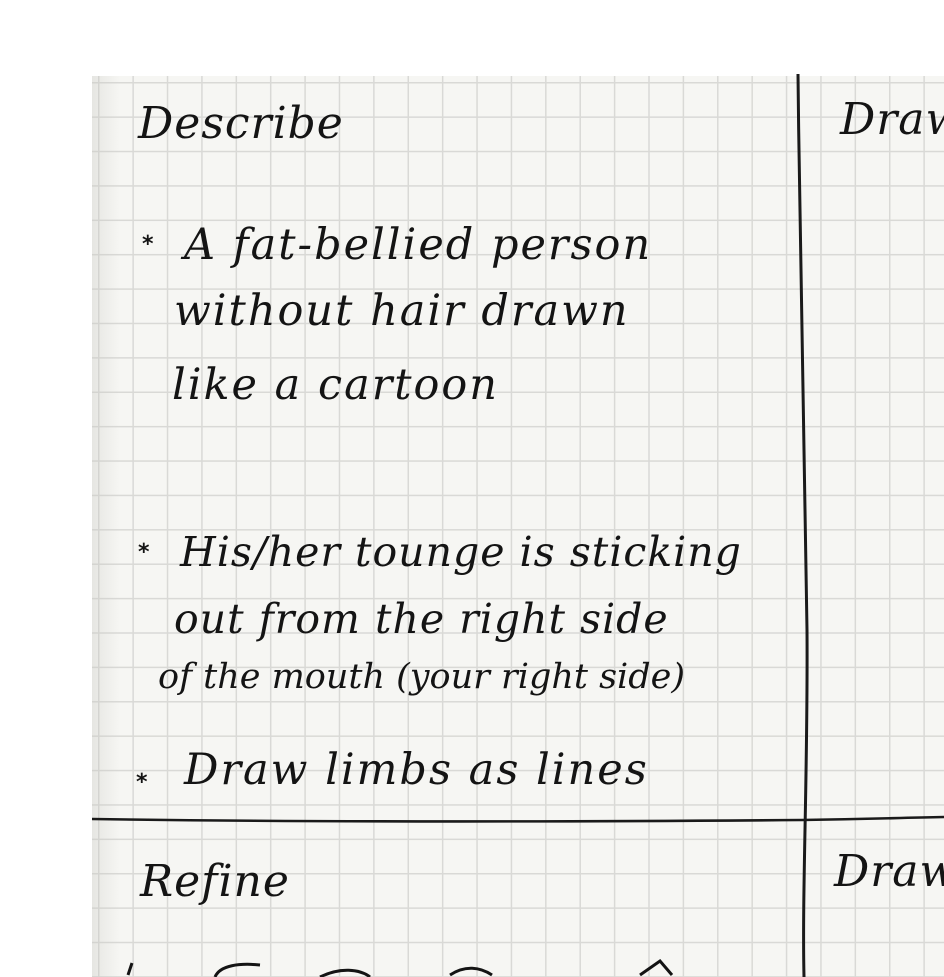 The height and width of the screenshot is (977, 944). Describe the element at coordinates (106, 526) in the screenshot. I see `paper-edge-shadow` at that location.